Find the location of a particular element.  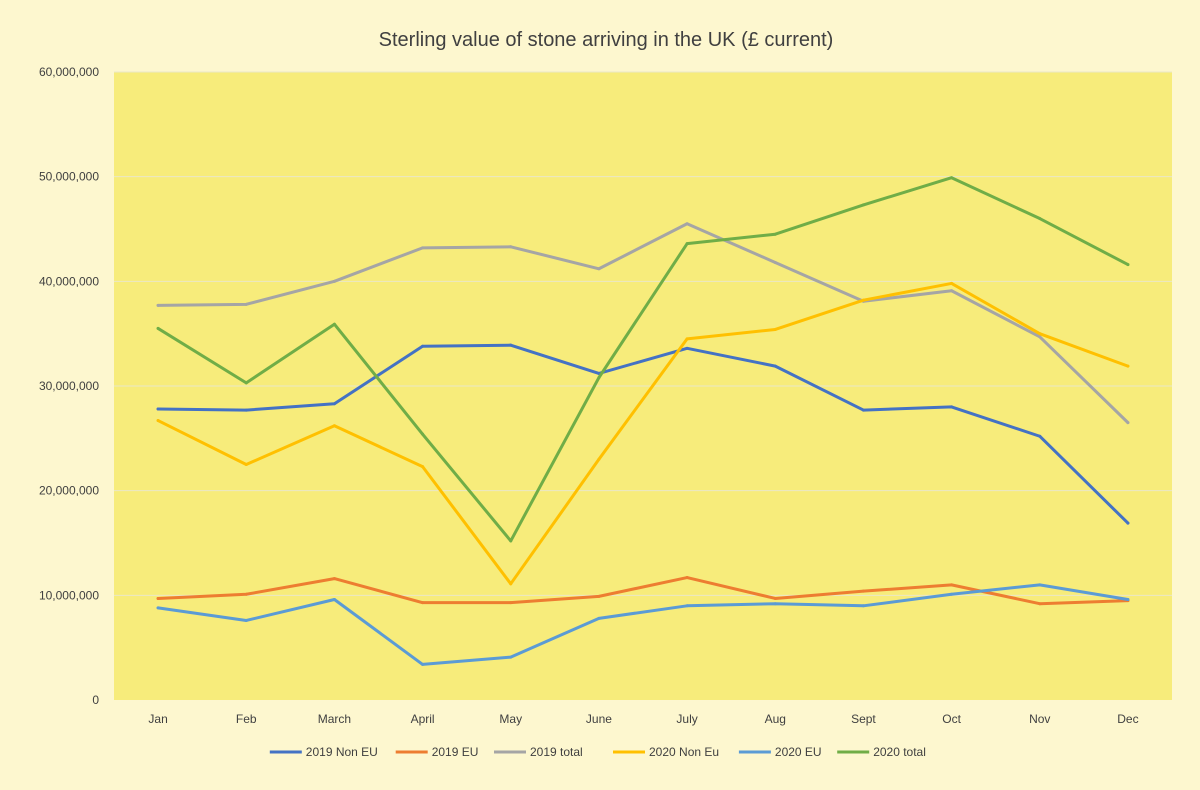

y-tick-label: 0 is located at coordinates (95, 700).